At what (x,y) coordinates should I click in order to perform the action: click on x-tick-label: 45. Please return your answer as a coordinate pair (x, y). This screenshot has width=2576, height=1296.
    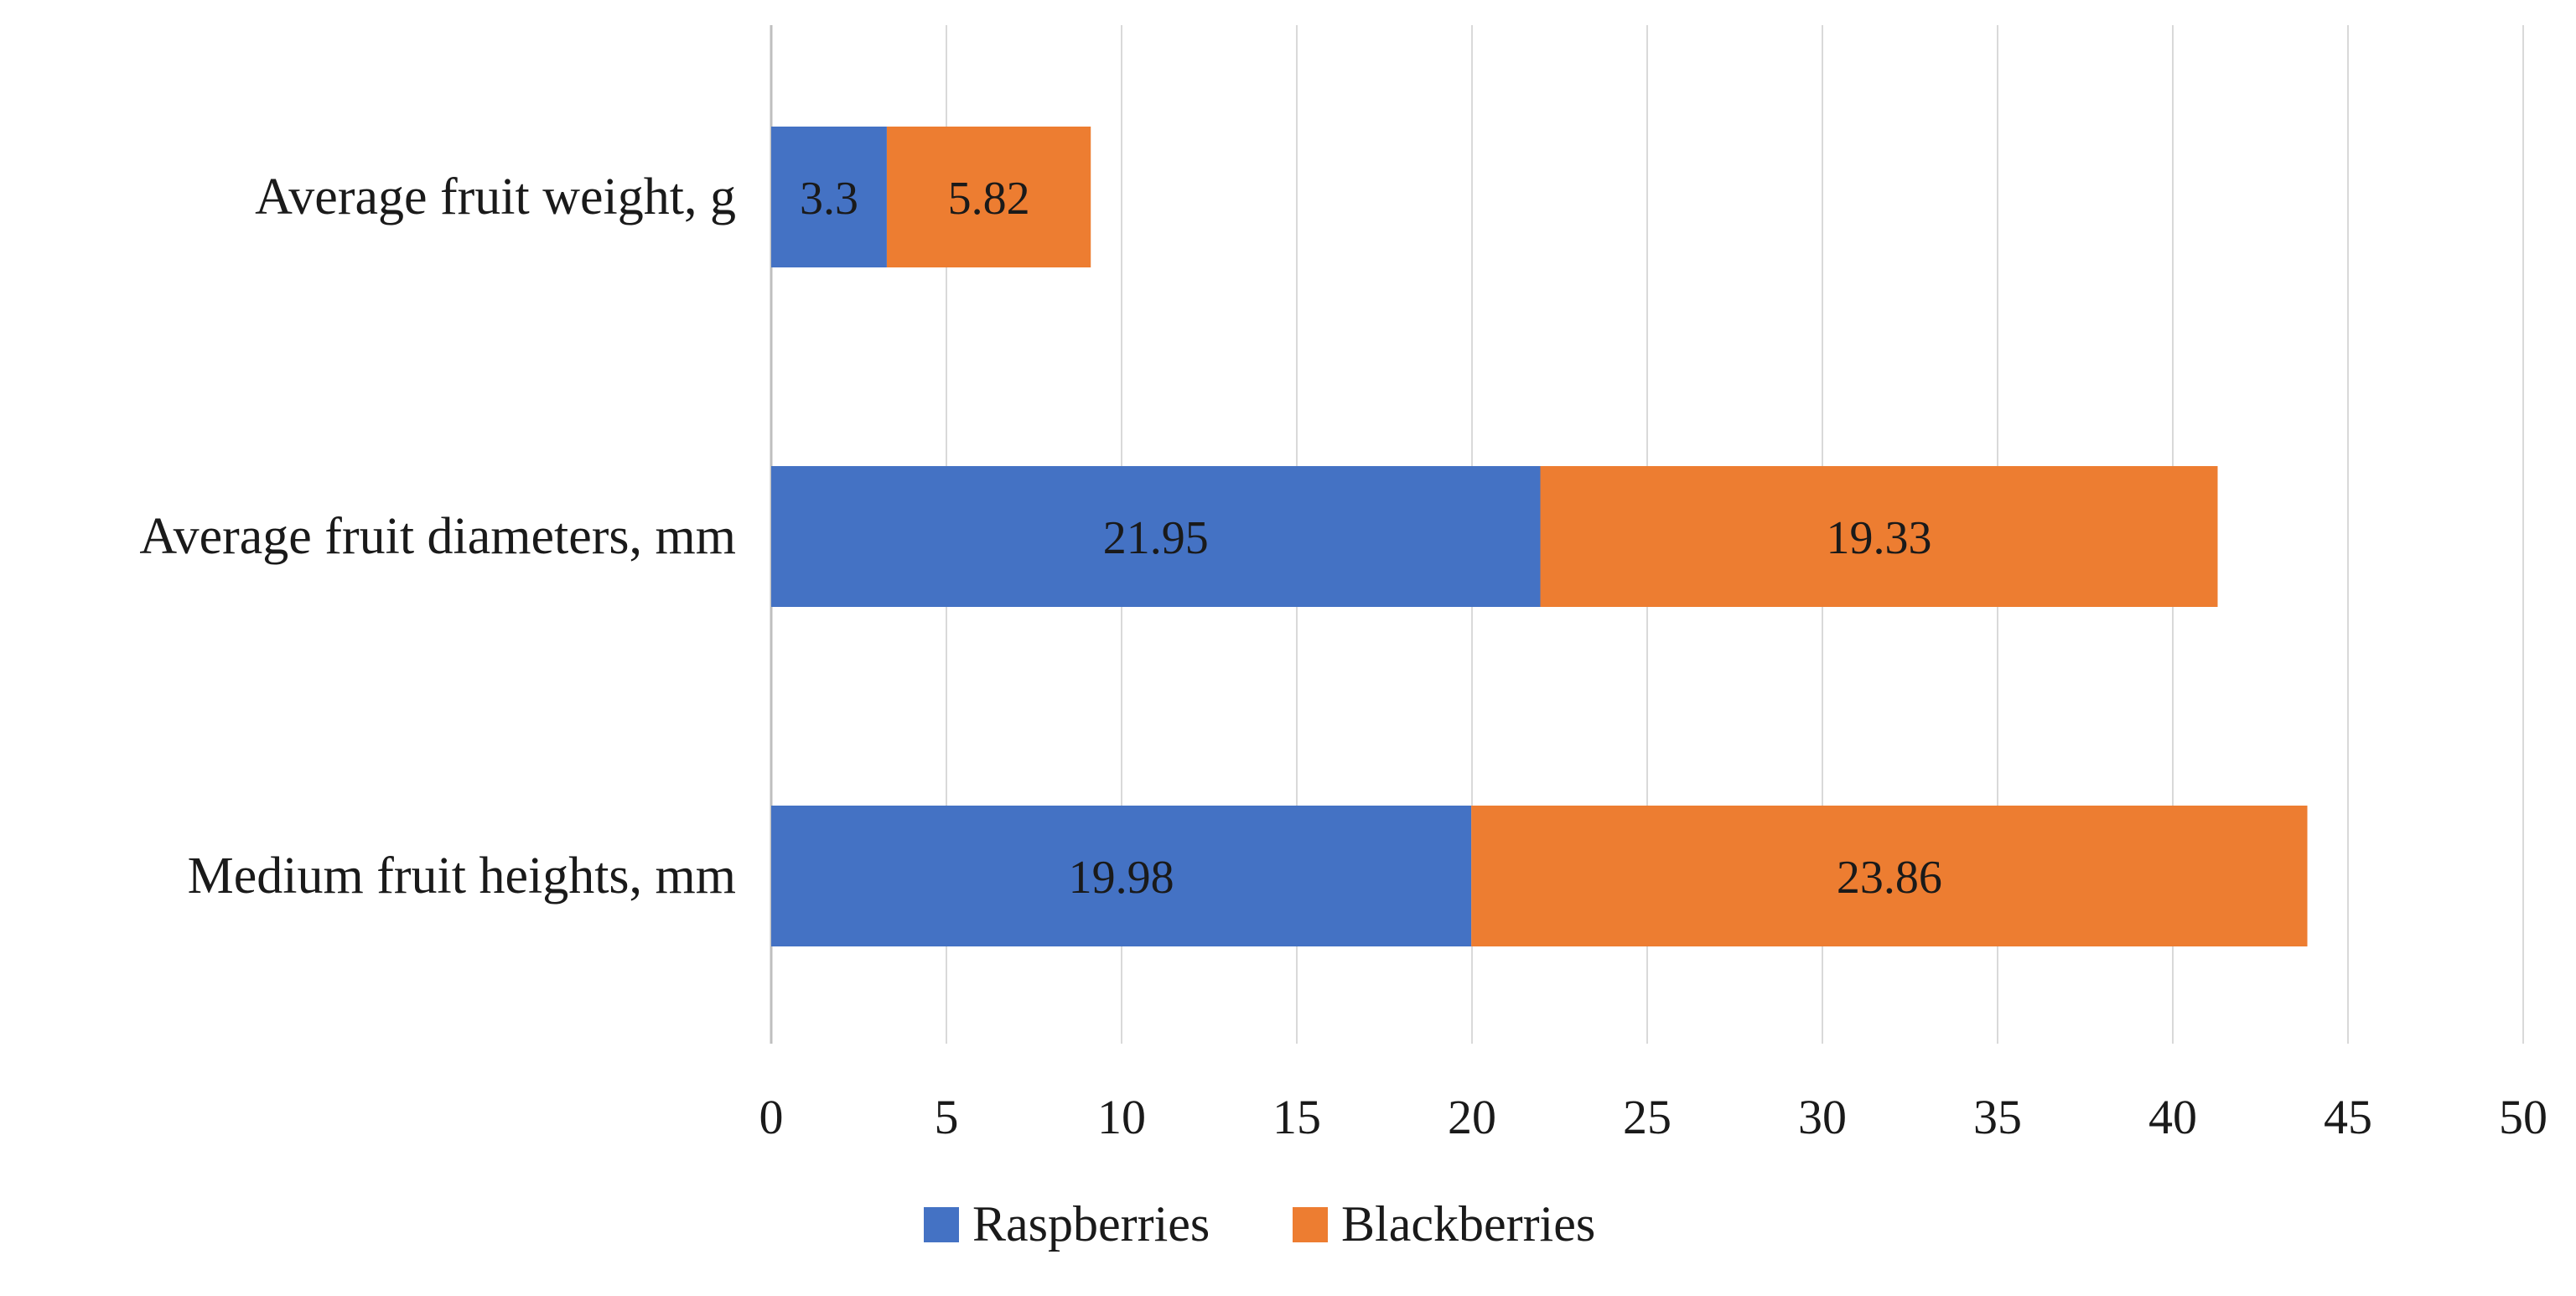
    Looking at the image, I should click on (2348, 1117).